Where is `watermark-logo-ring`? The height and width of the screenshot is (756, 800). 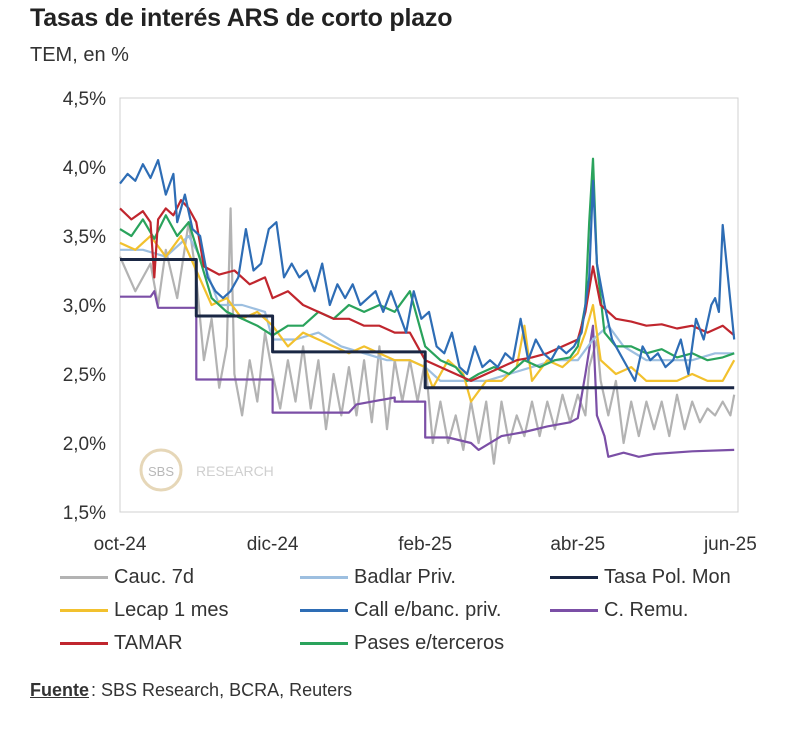 watermark-logo-ring is located at coordinates (161, 470).